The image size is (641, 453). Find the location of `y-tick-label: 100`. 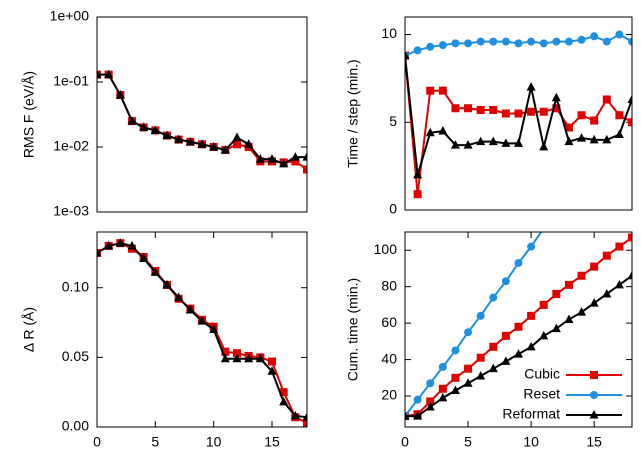

y-tick-label: 100 is located at coordinates (386, 249).